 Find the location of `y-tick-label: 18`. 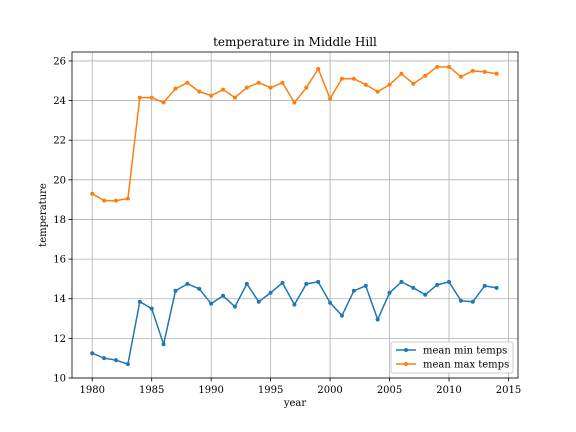

y-tick-label: 18 is located at coordinates (59, 220).